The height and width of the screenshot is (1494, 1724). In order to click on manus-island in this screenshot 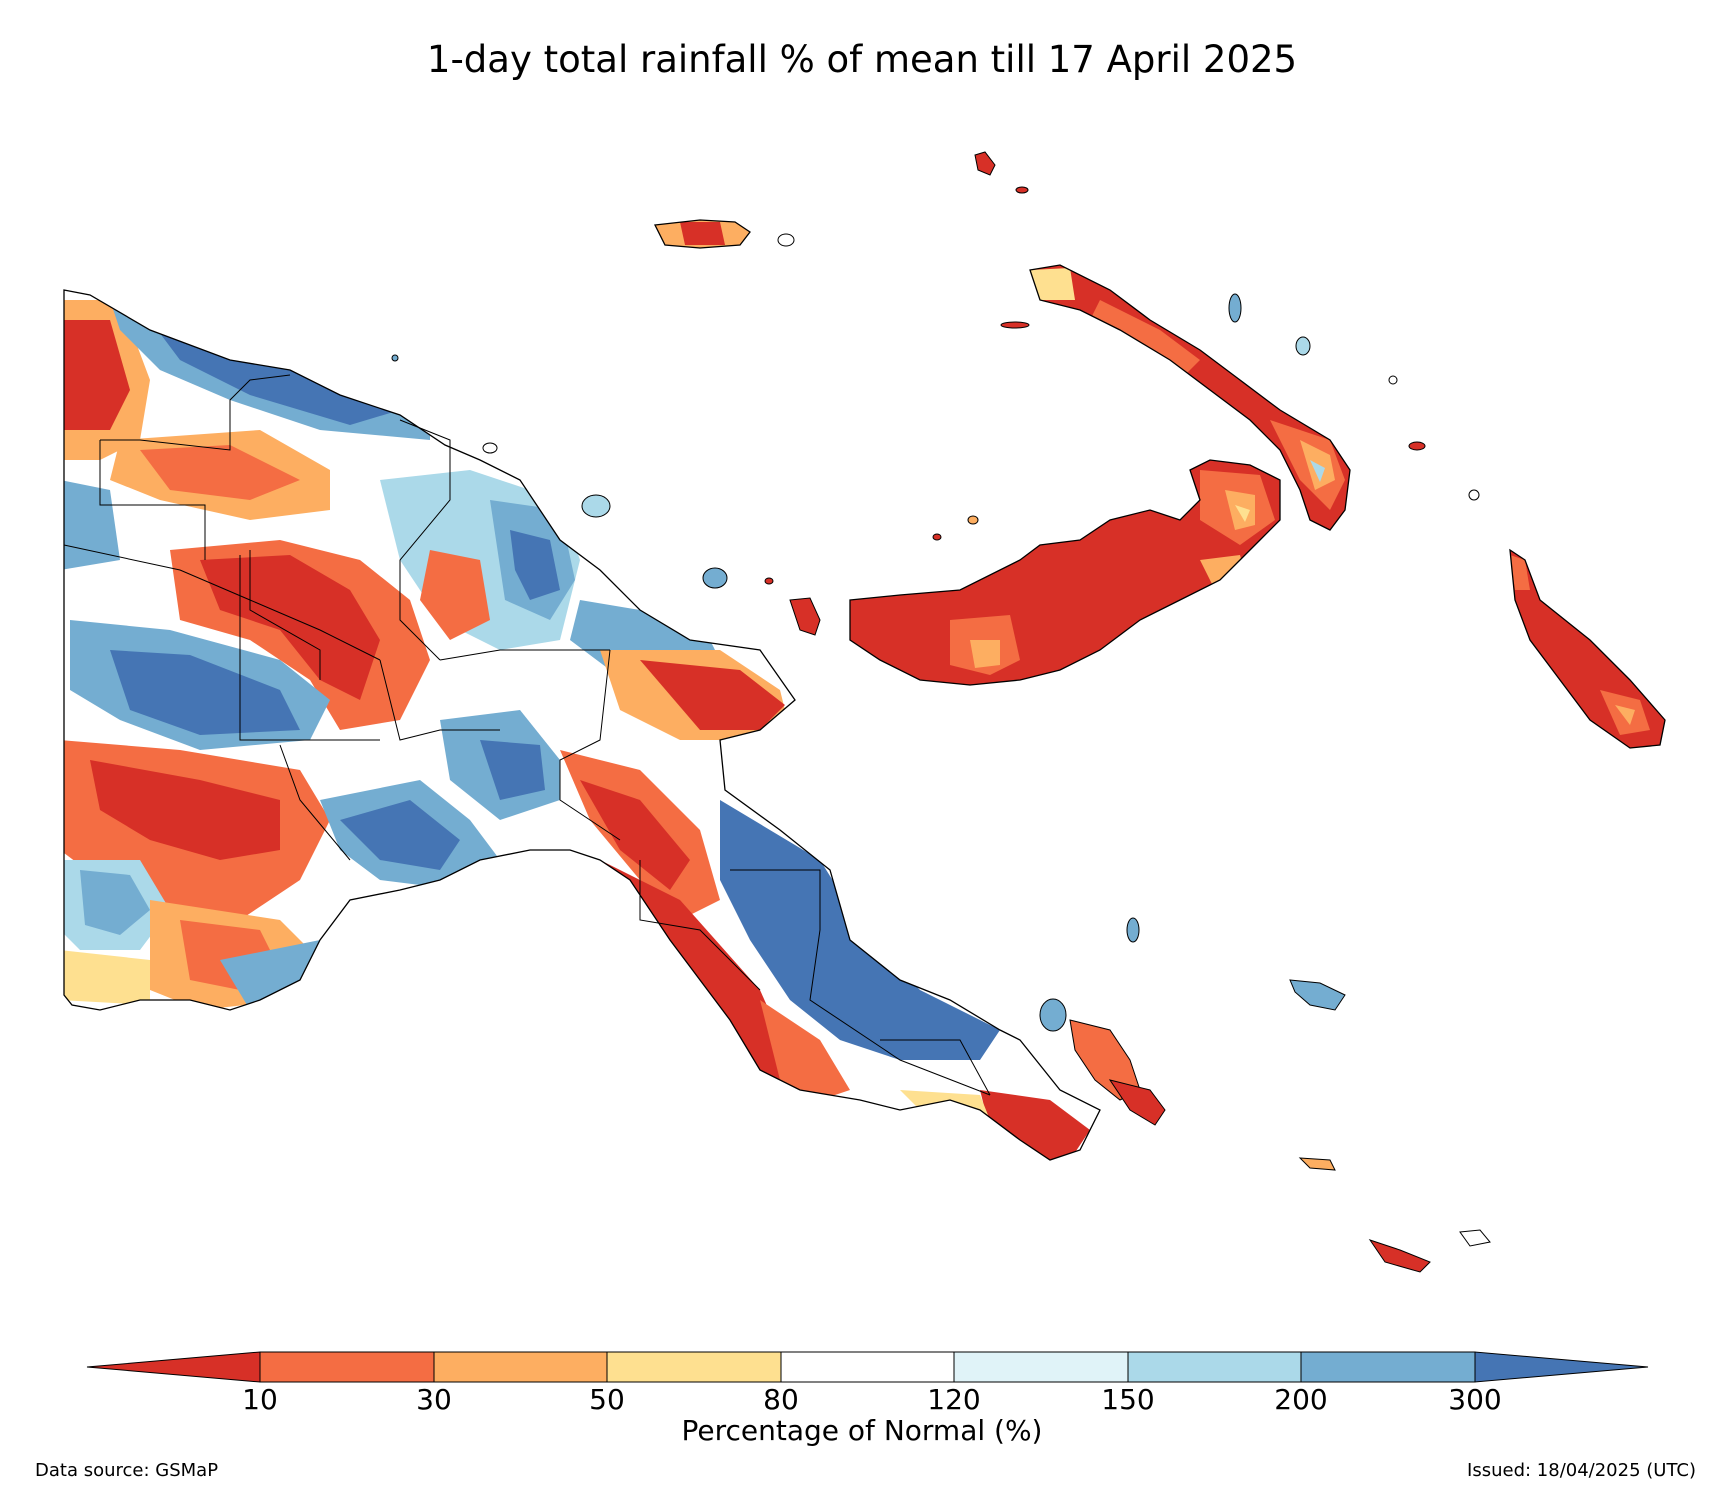, I will do `click(702, 234)`.